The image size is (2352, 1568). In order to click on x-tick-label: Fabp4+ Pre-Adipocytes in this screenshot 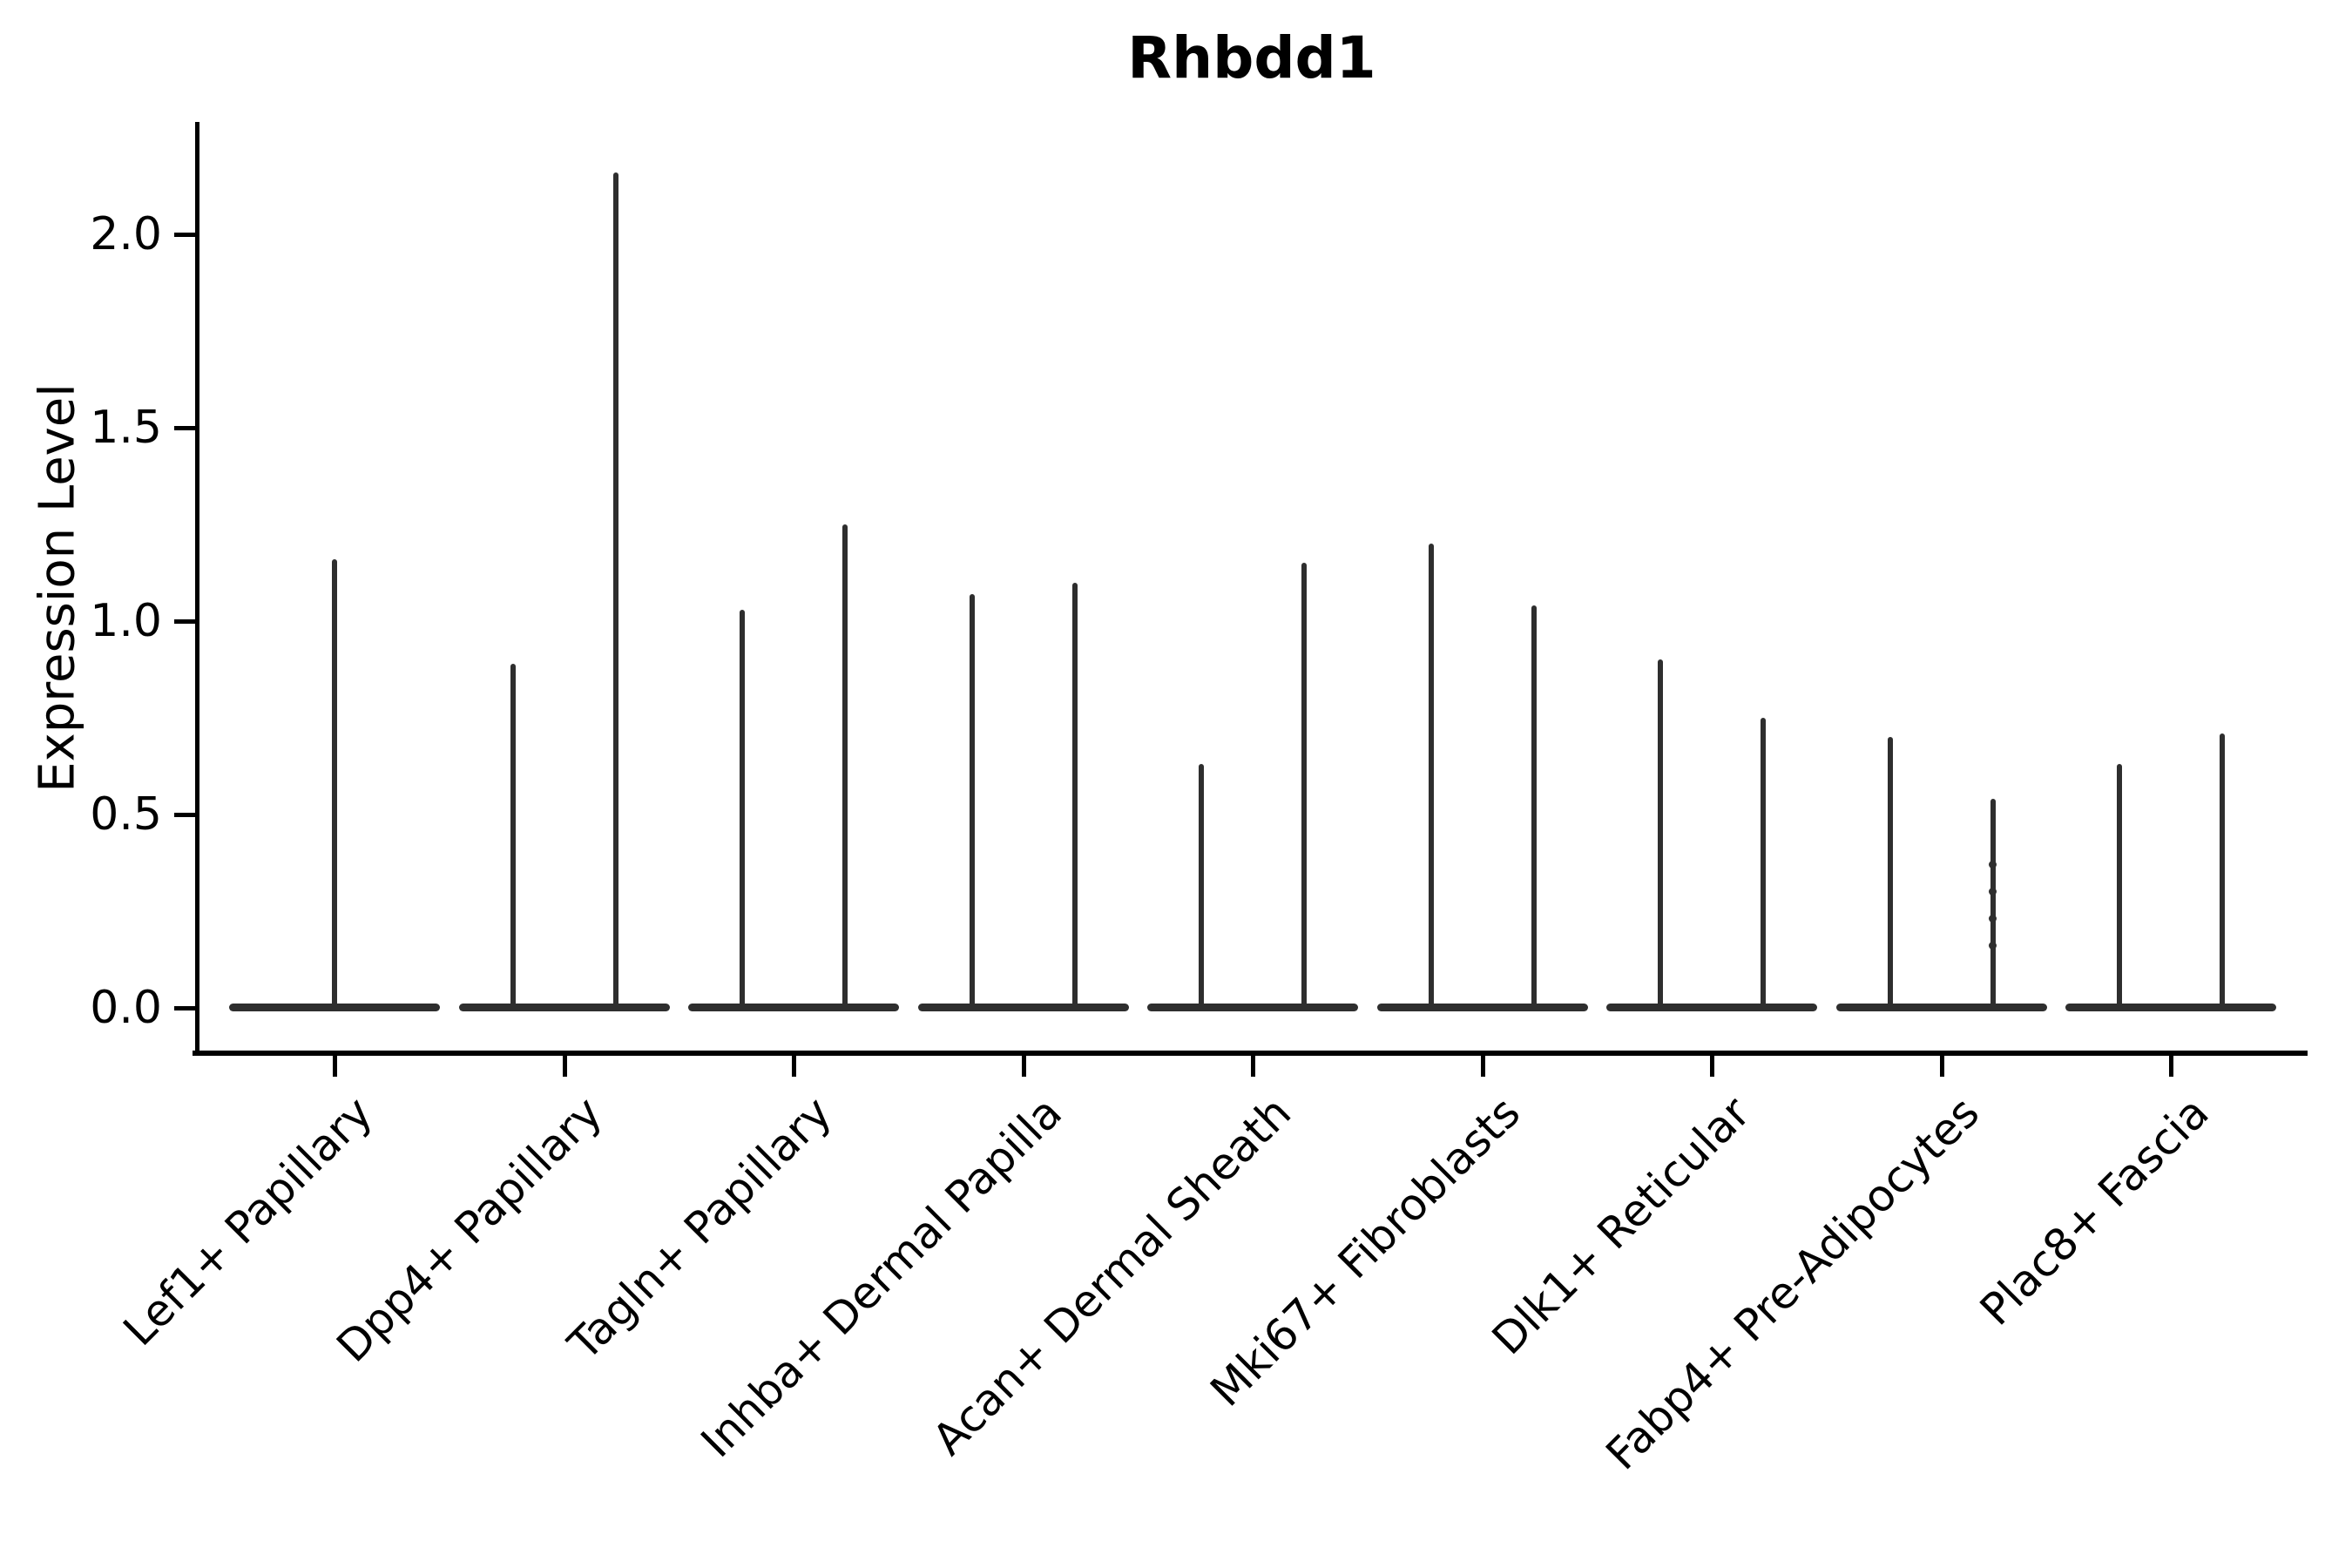, I will do `click(1794, 1283)`.